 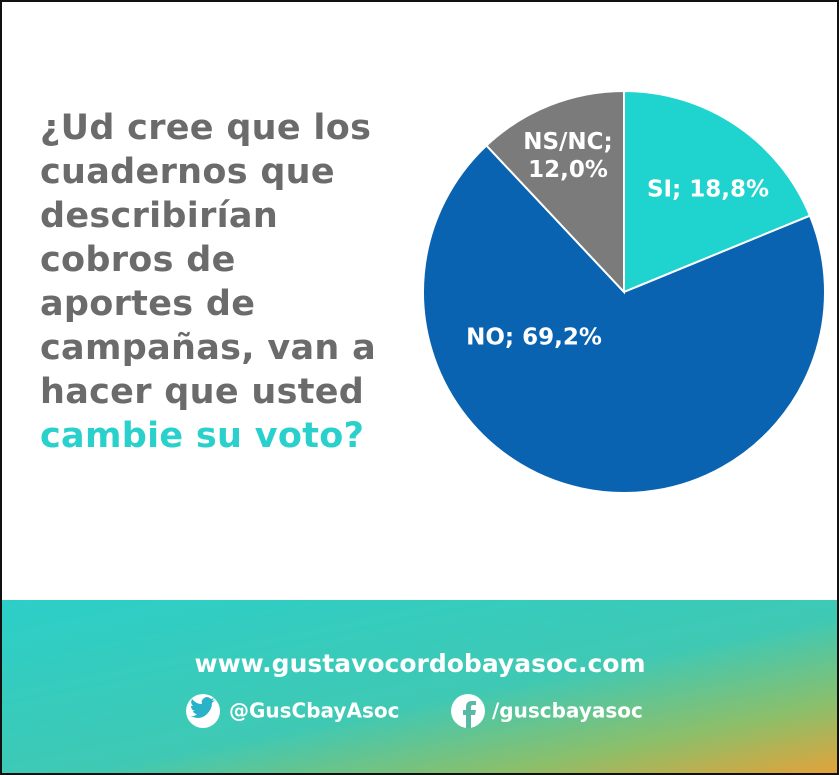 What do you see at coordinates (469, 714) in the screenshot?
I see `facebook-f` at bounding box center [469, 714].